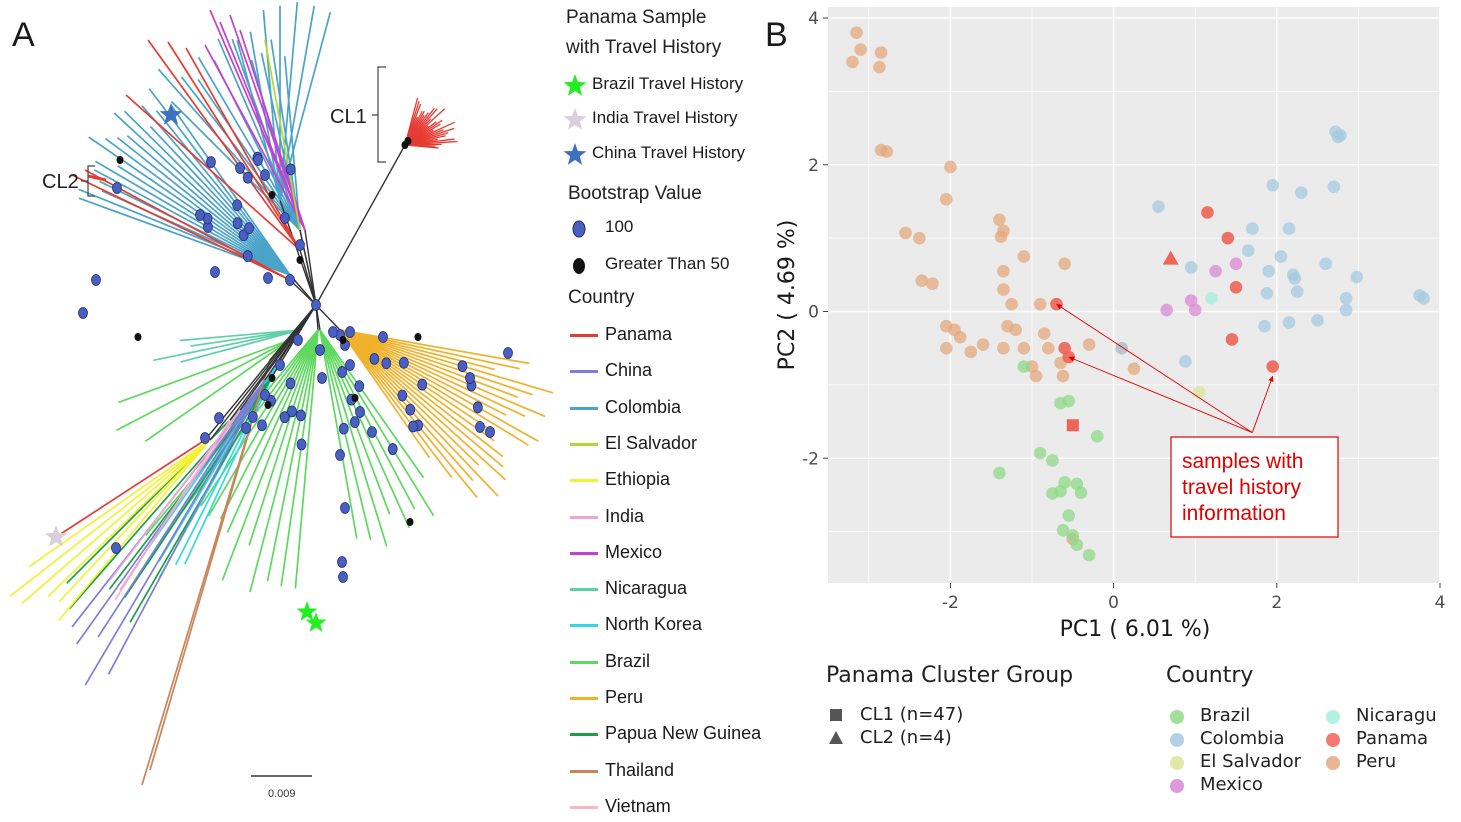 This screenshot has width=1461, height=822. Describe the element at coordinates (675, 155) in the screenshot. I see `travel-item-china: China Travel History` at that location.